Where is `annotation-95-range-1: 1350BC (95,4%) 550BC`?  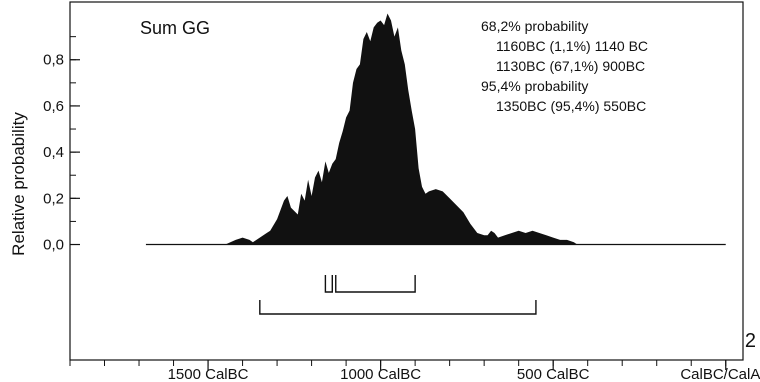
annotation-95-range-1: 1350BC (95,4%) 550BC is located at coordinates (571, 106).